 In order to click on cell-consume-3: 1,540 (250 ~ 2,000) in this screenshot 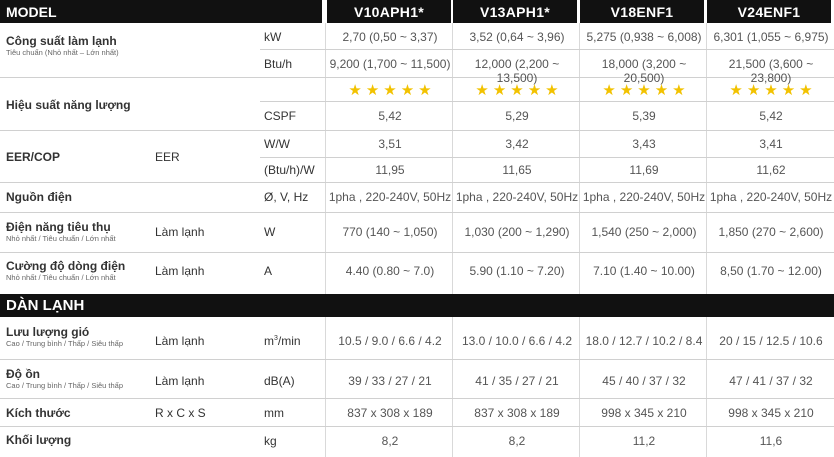, I will do `click(644, 232)`.